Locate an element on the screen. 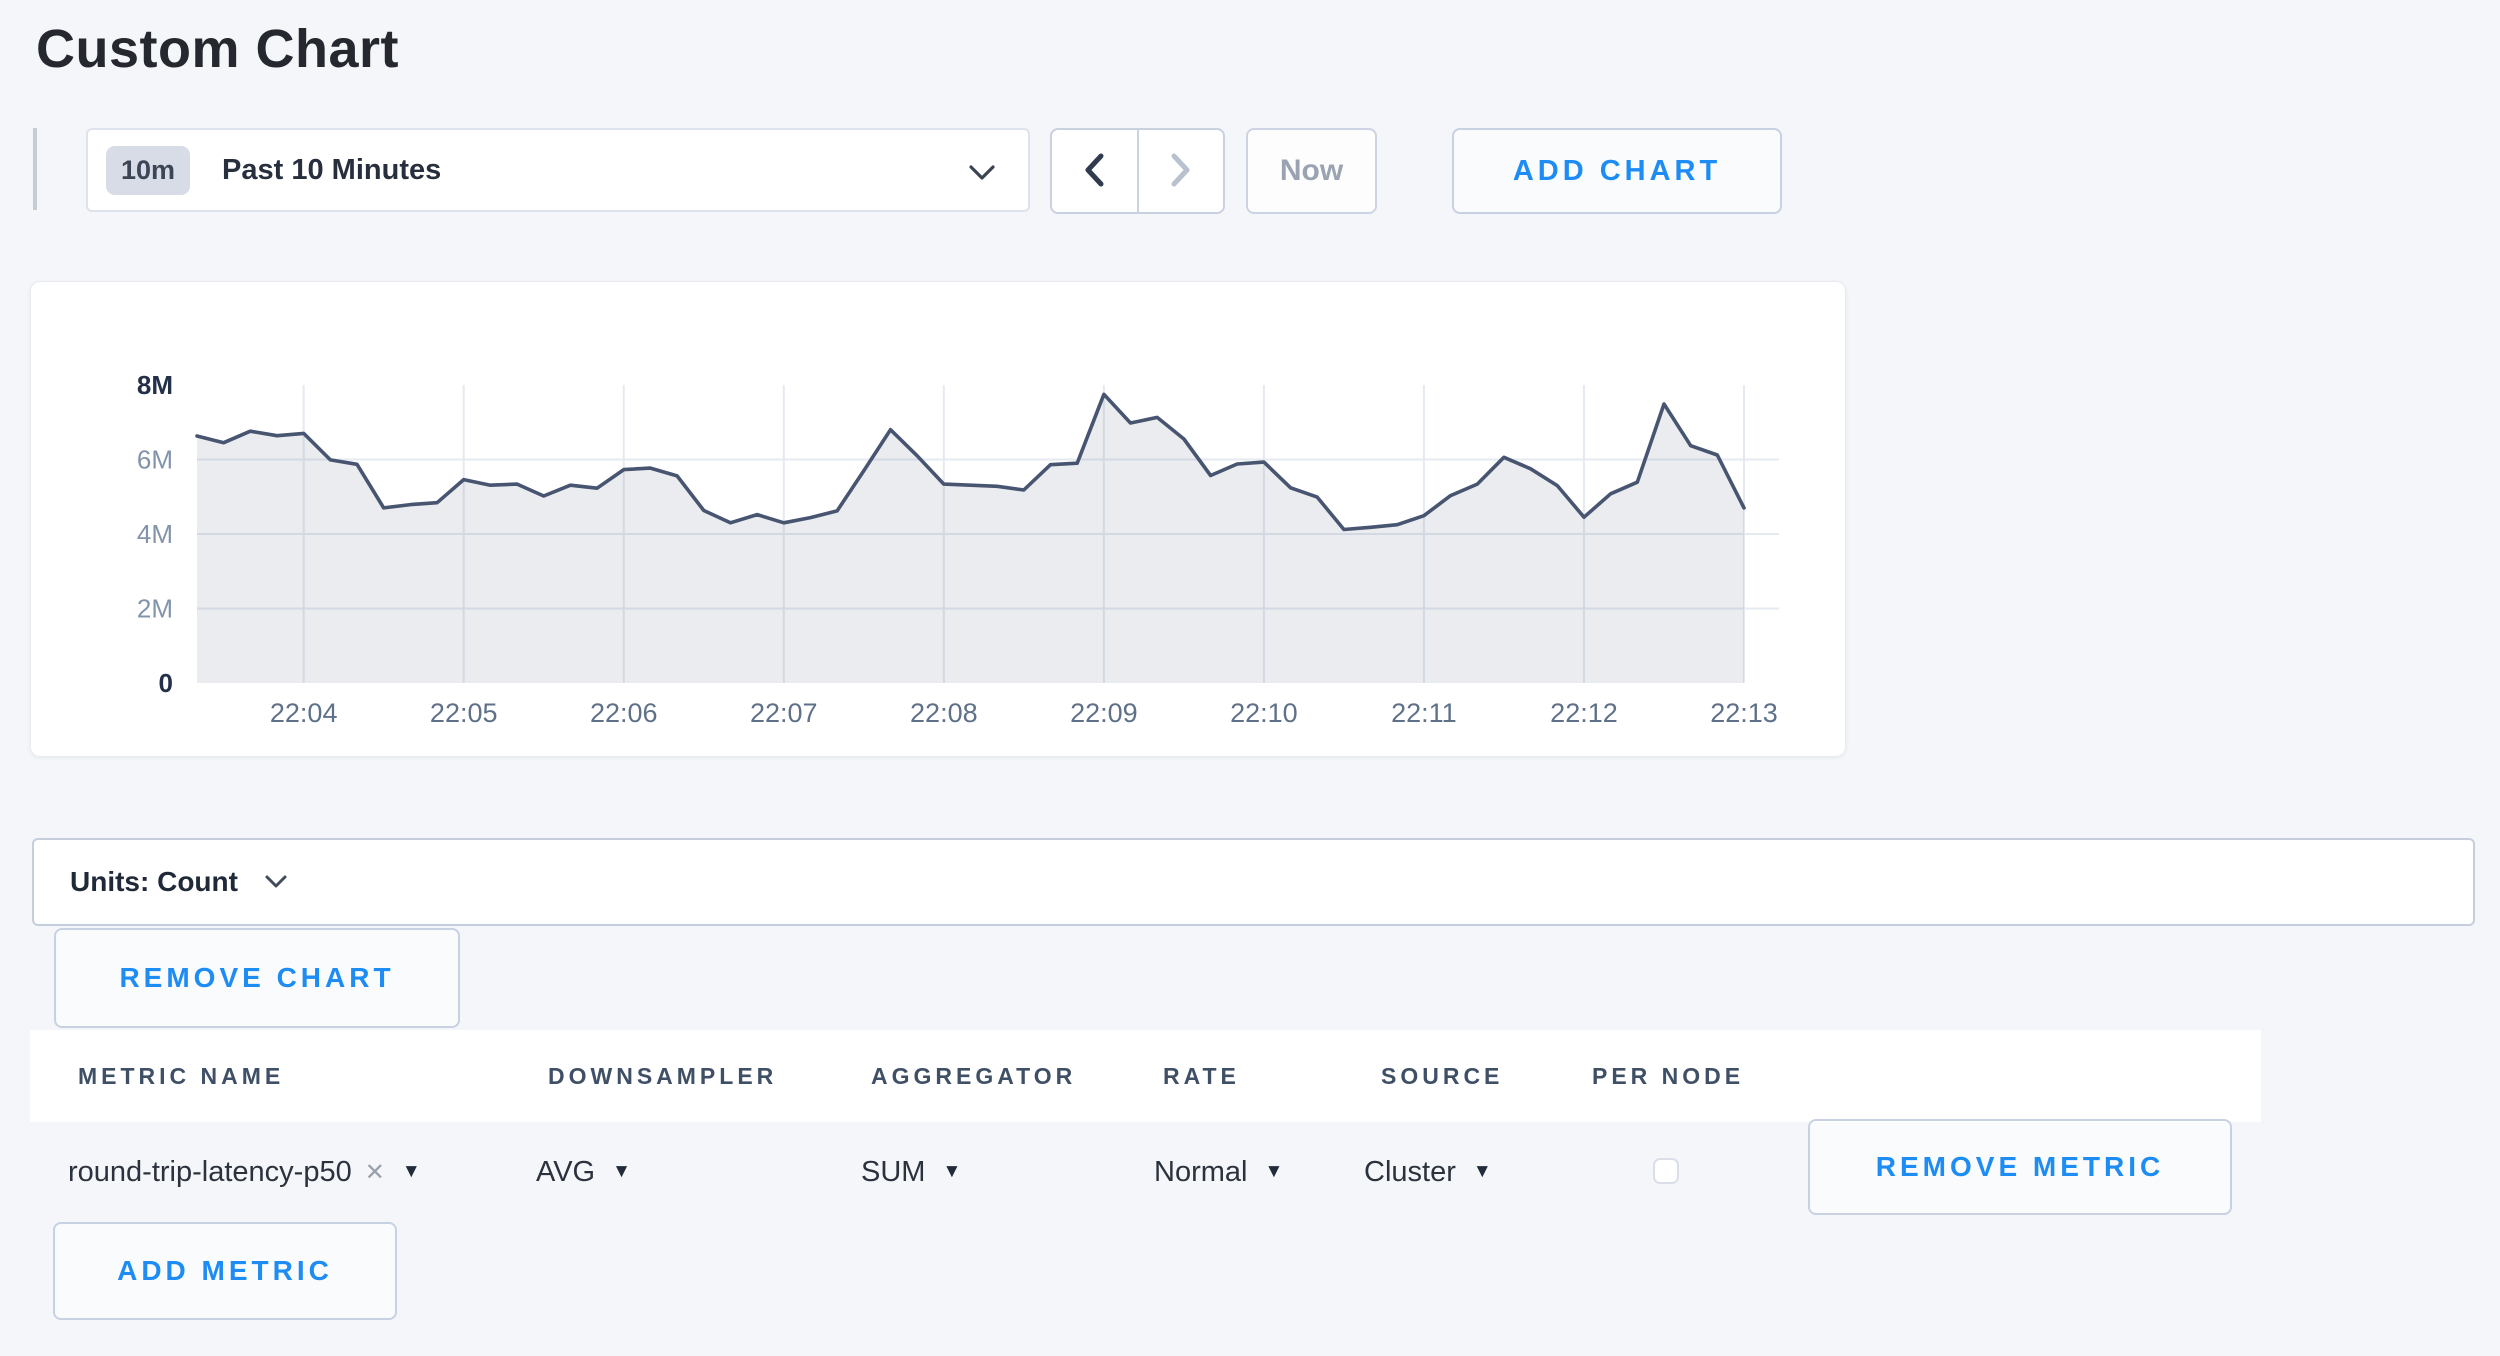 This screenshot has height=1356, width=2500. svg-text: 6M is located at coordinates (155, 460).